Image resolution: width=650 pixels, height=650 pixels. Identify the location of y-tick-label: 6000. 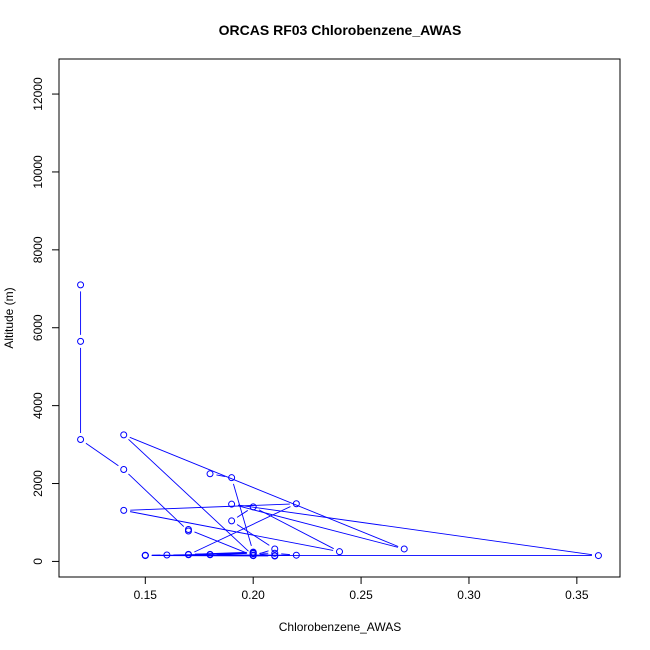
(38, 327).